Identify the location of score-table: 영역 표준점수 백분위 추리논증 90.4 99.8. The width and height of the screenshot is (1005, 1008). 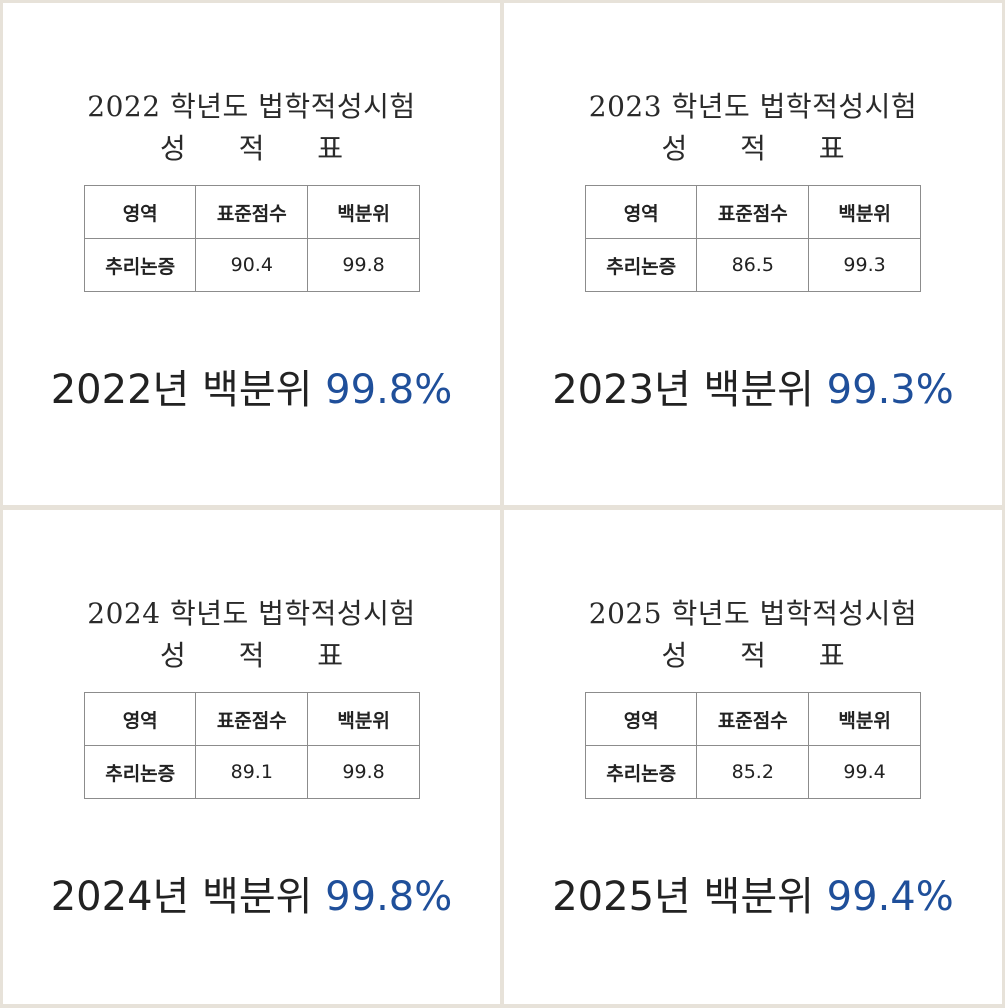
(251, 238).